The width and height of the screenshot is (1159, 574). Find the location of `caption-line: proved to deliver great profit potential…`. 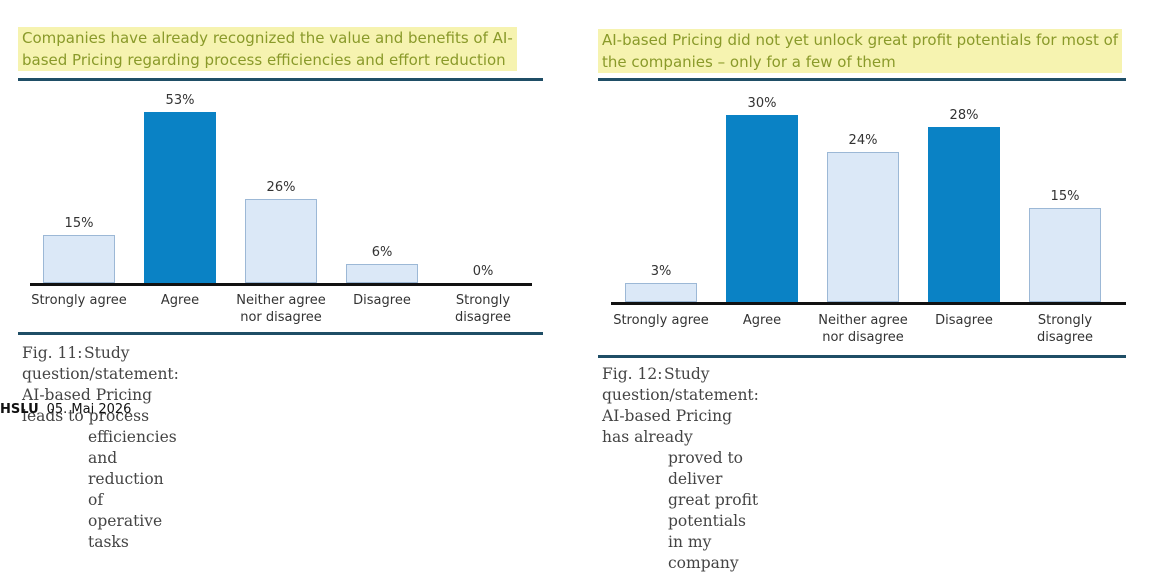

caption-line: proved to deliver great profit potential… is located at coordinates (713, 510).